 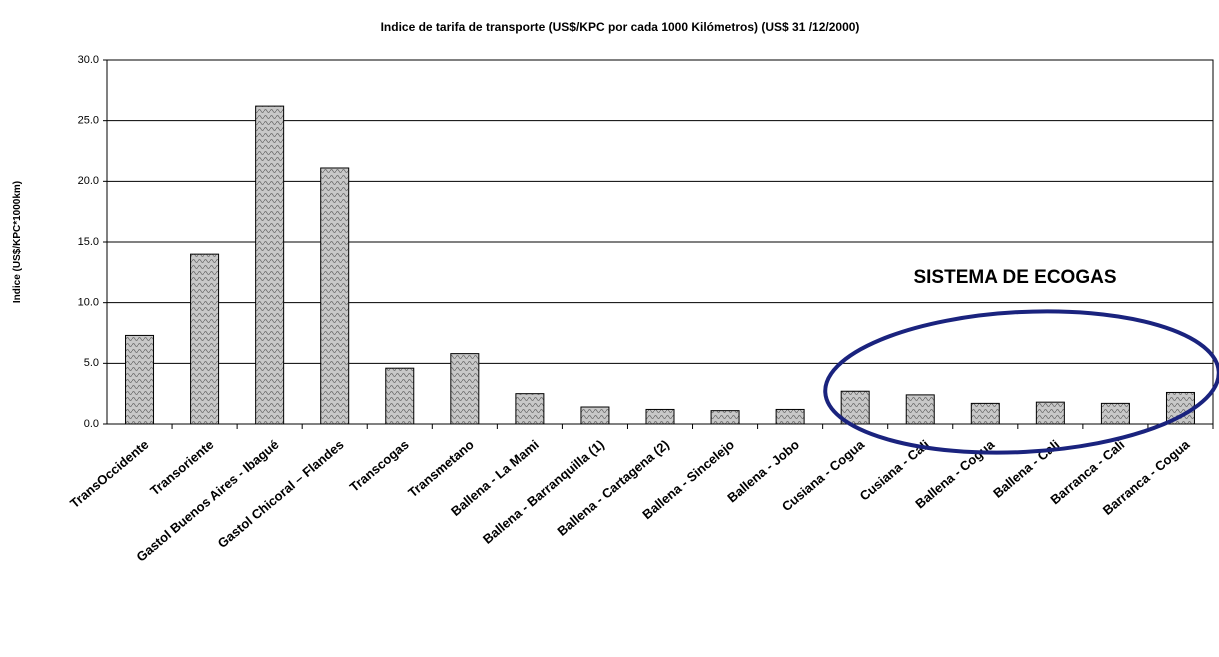 I want to click on x-tick-label: Ballena - Barranquilla (1), so click(x=543, y=492).